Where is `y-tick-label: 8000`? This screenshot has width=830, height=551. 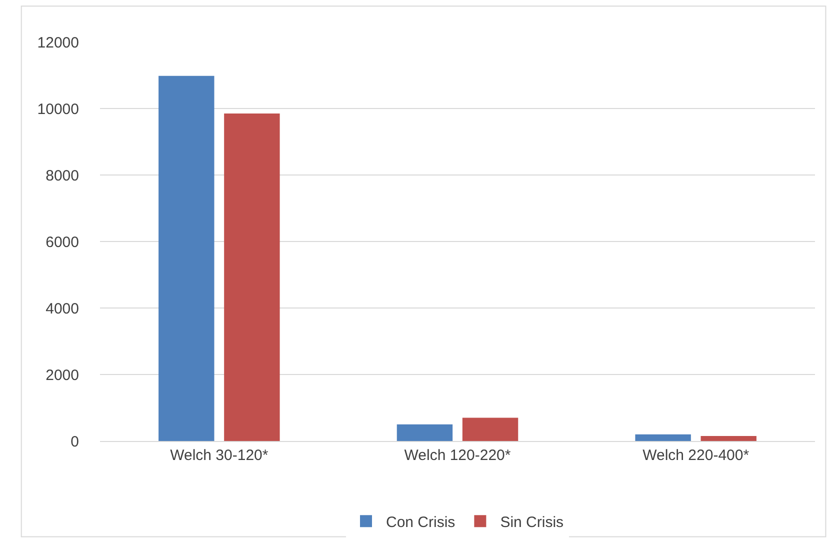 y-tick-label: 8000 is located at coordinates (62, 175).